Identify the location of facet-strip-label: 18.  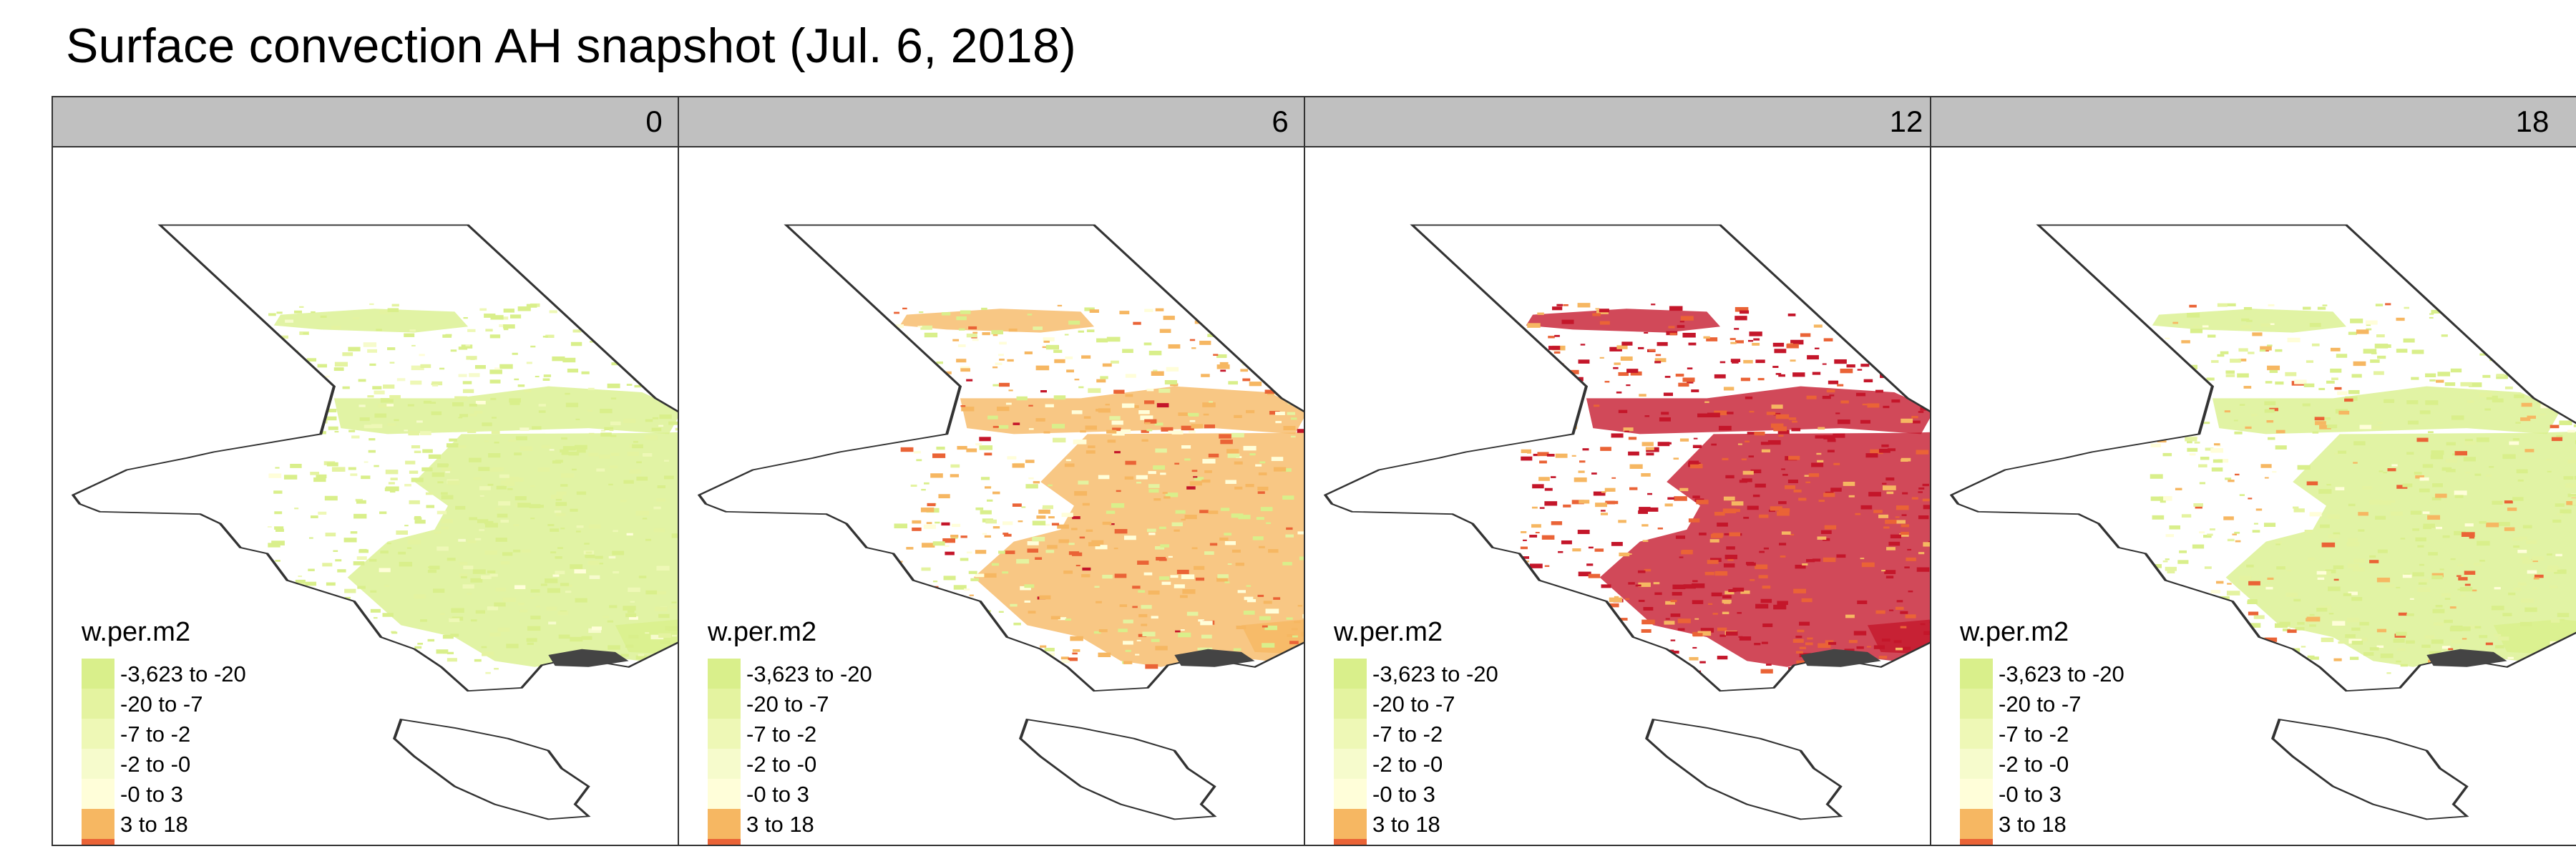
(2253, 121).